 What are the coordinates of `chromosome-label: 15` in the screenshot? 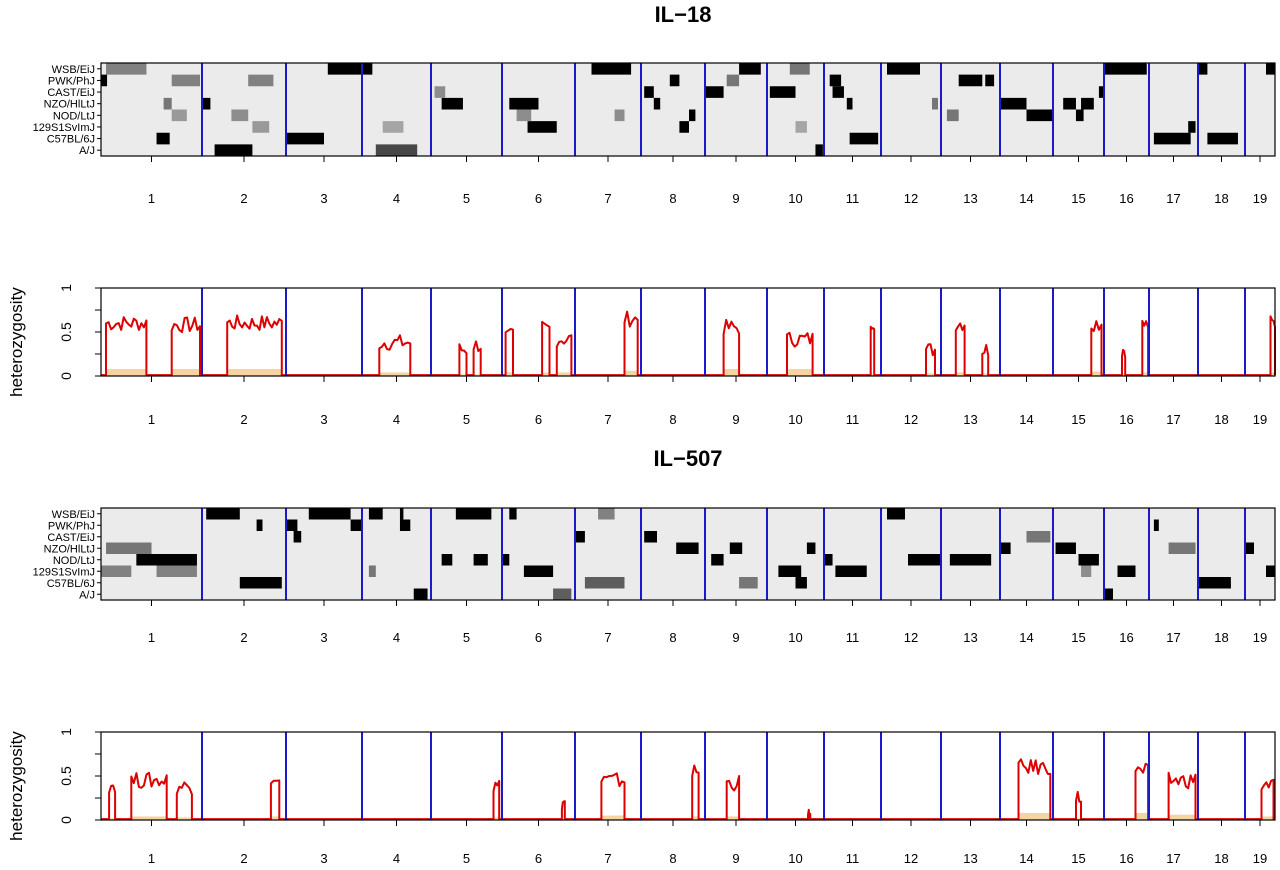 It's located at (1078, 637).